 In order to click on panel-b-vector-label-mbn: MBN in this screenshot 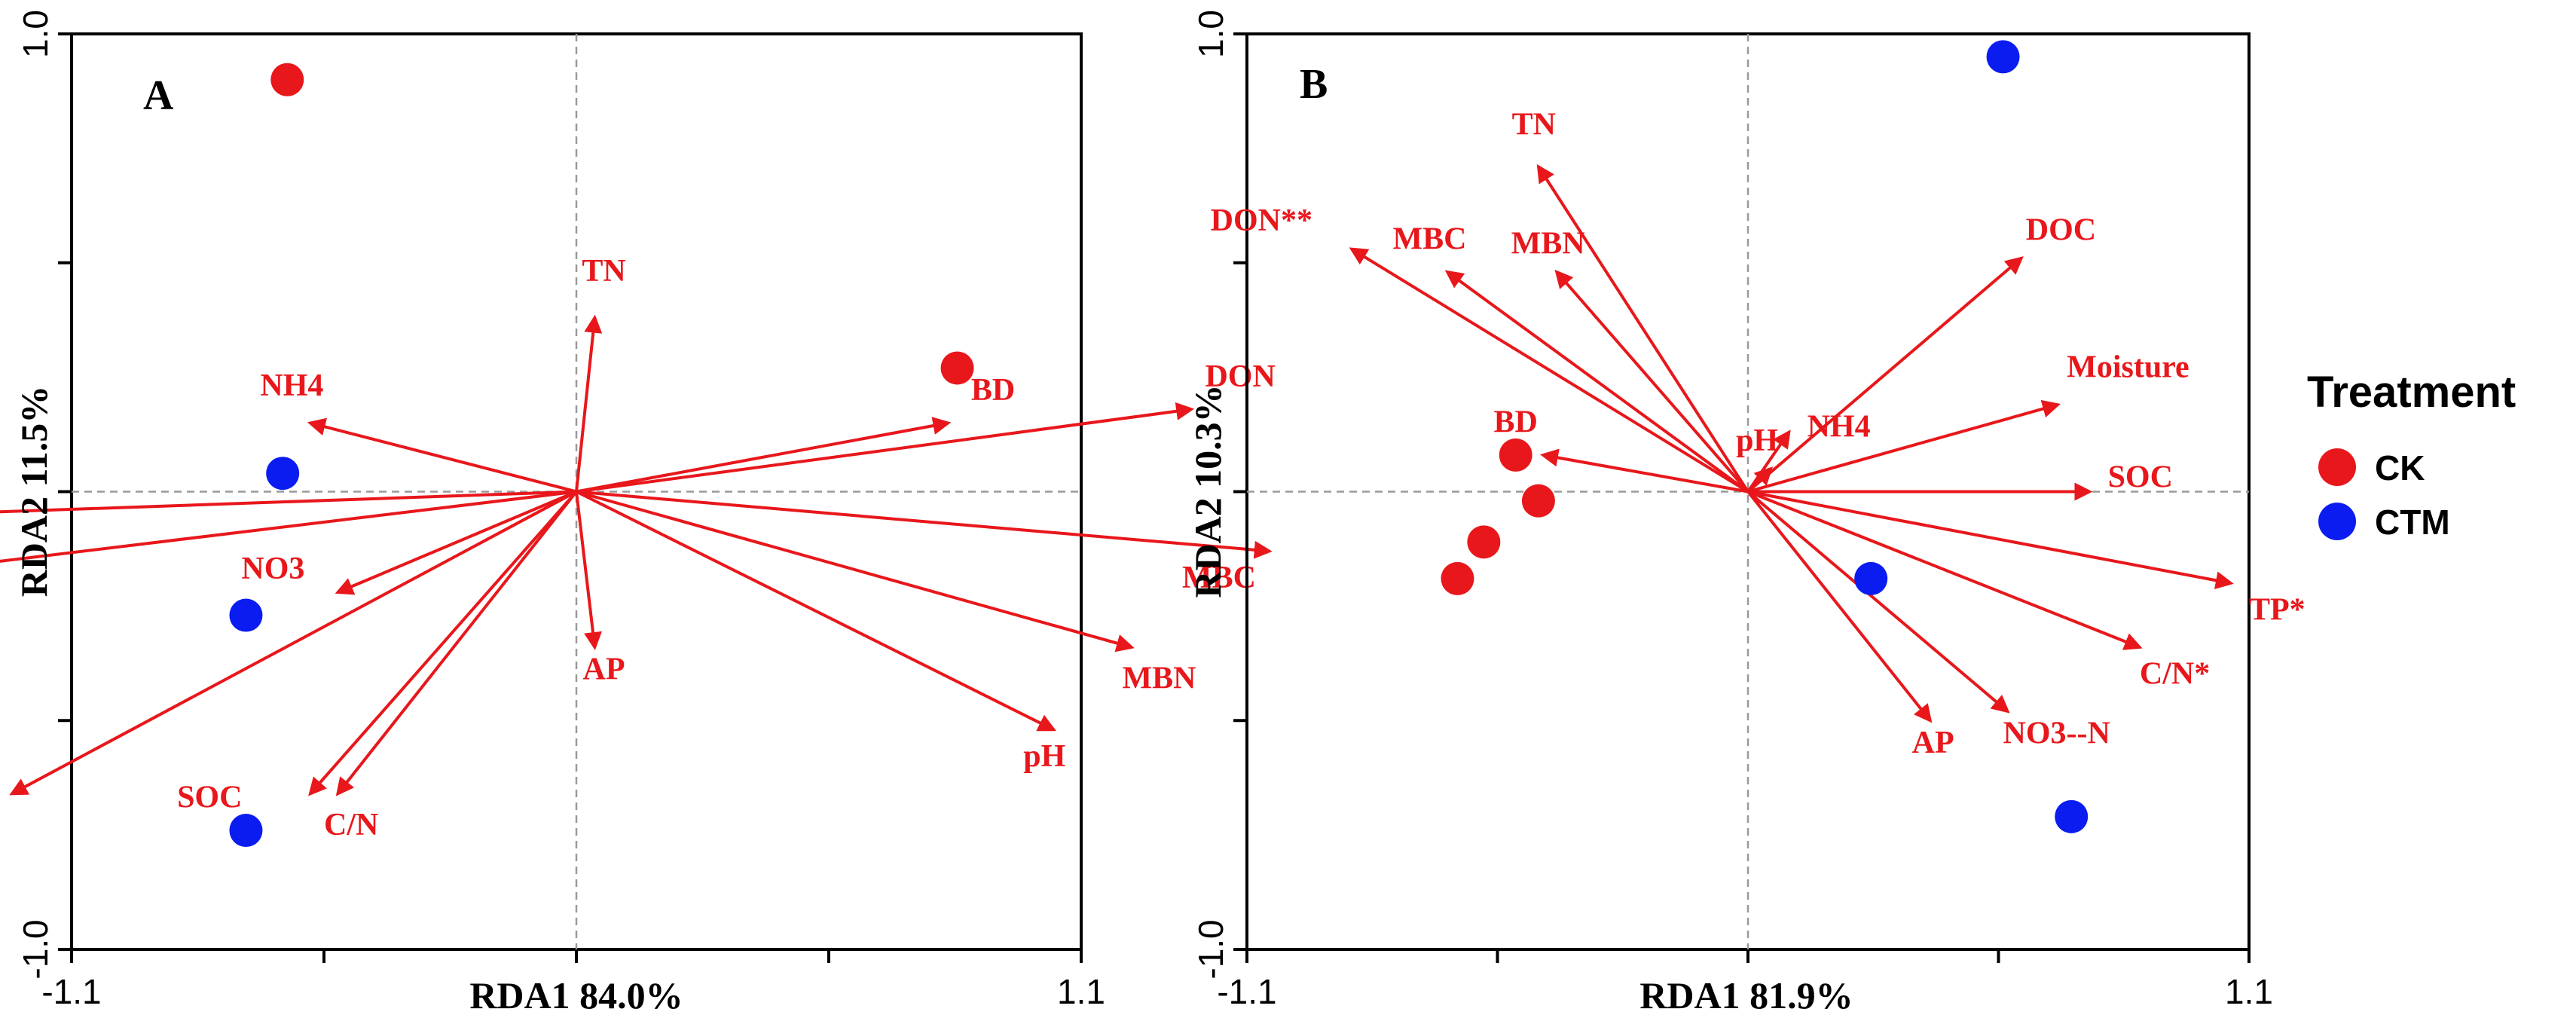, I will do `click(1548, 244)`.